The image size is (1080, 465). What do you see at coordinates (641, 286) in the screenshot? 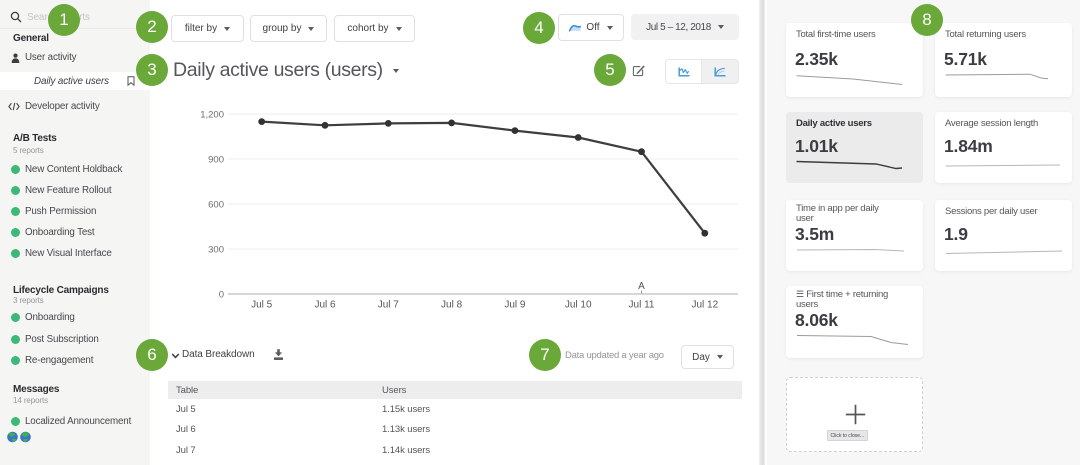
I see `svg-text: A` at bounding box center [641, 286].